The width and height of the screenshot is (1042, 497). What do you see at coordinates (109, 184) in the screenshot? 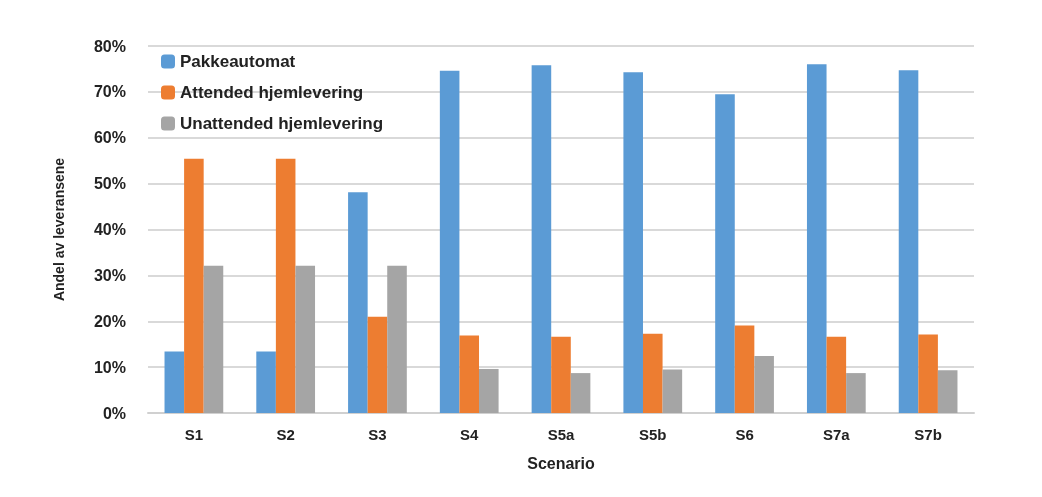
I see `y-tick-label: 50%` at bounding box center [109, 184].